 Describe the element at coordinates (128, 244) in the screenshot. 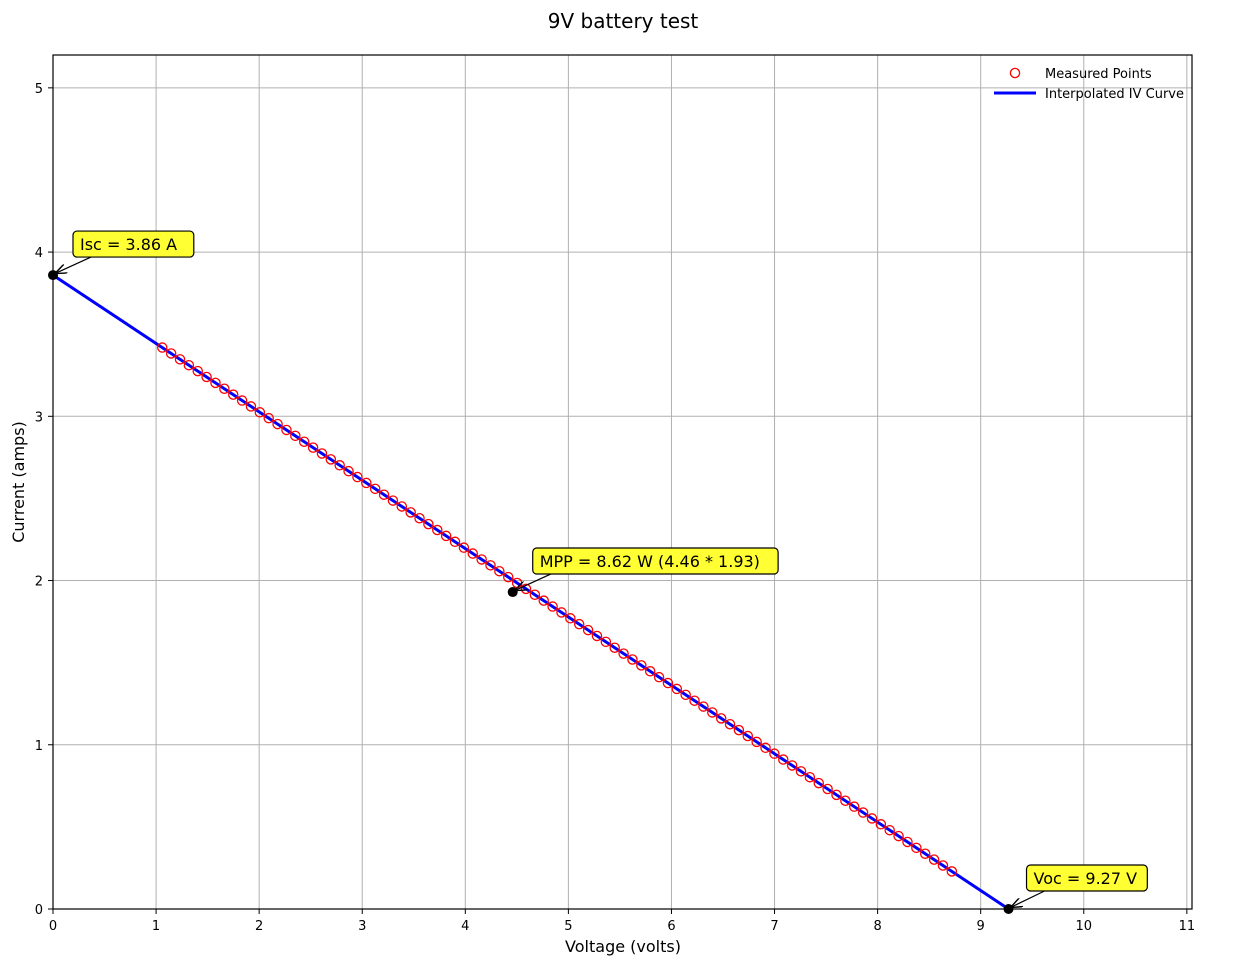

I see `isc-label: Isc = 3.86 A` at that location.